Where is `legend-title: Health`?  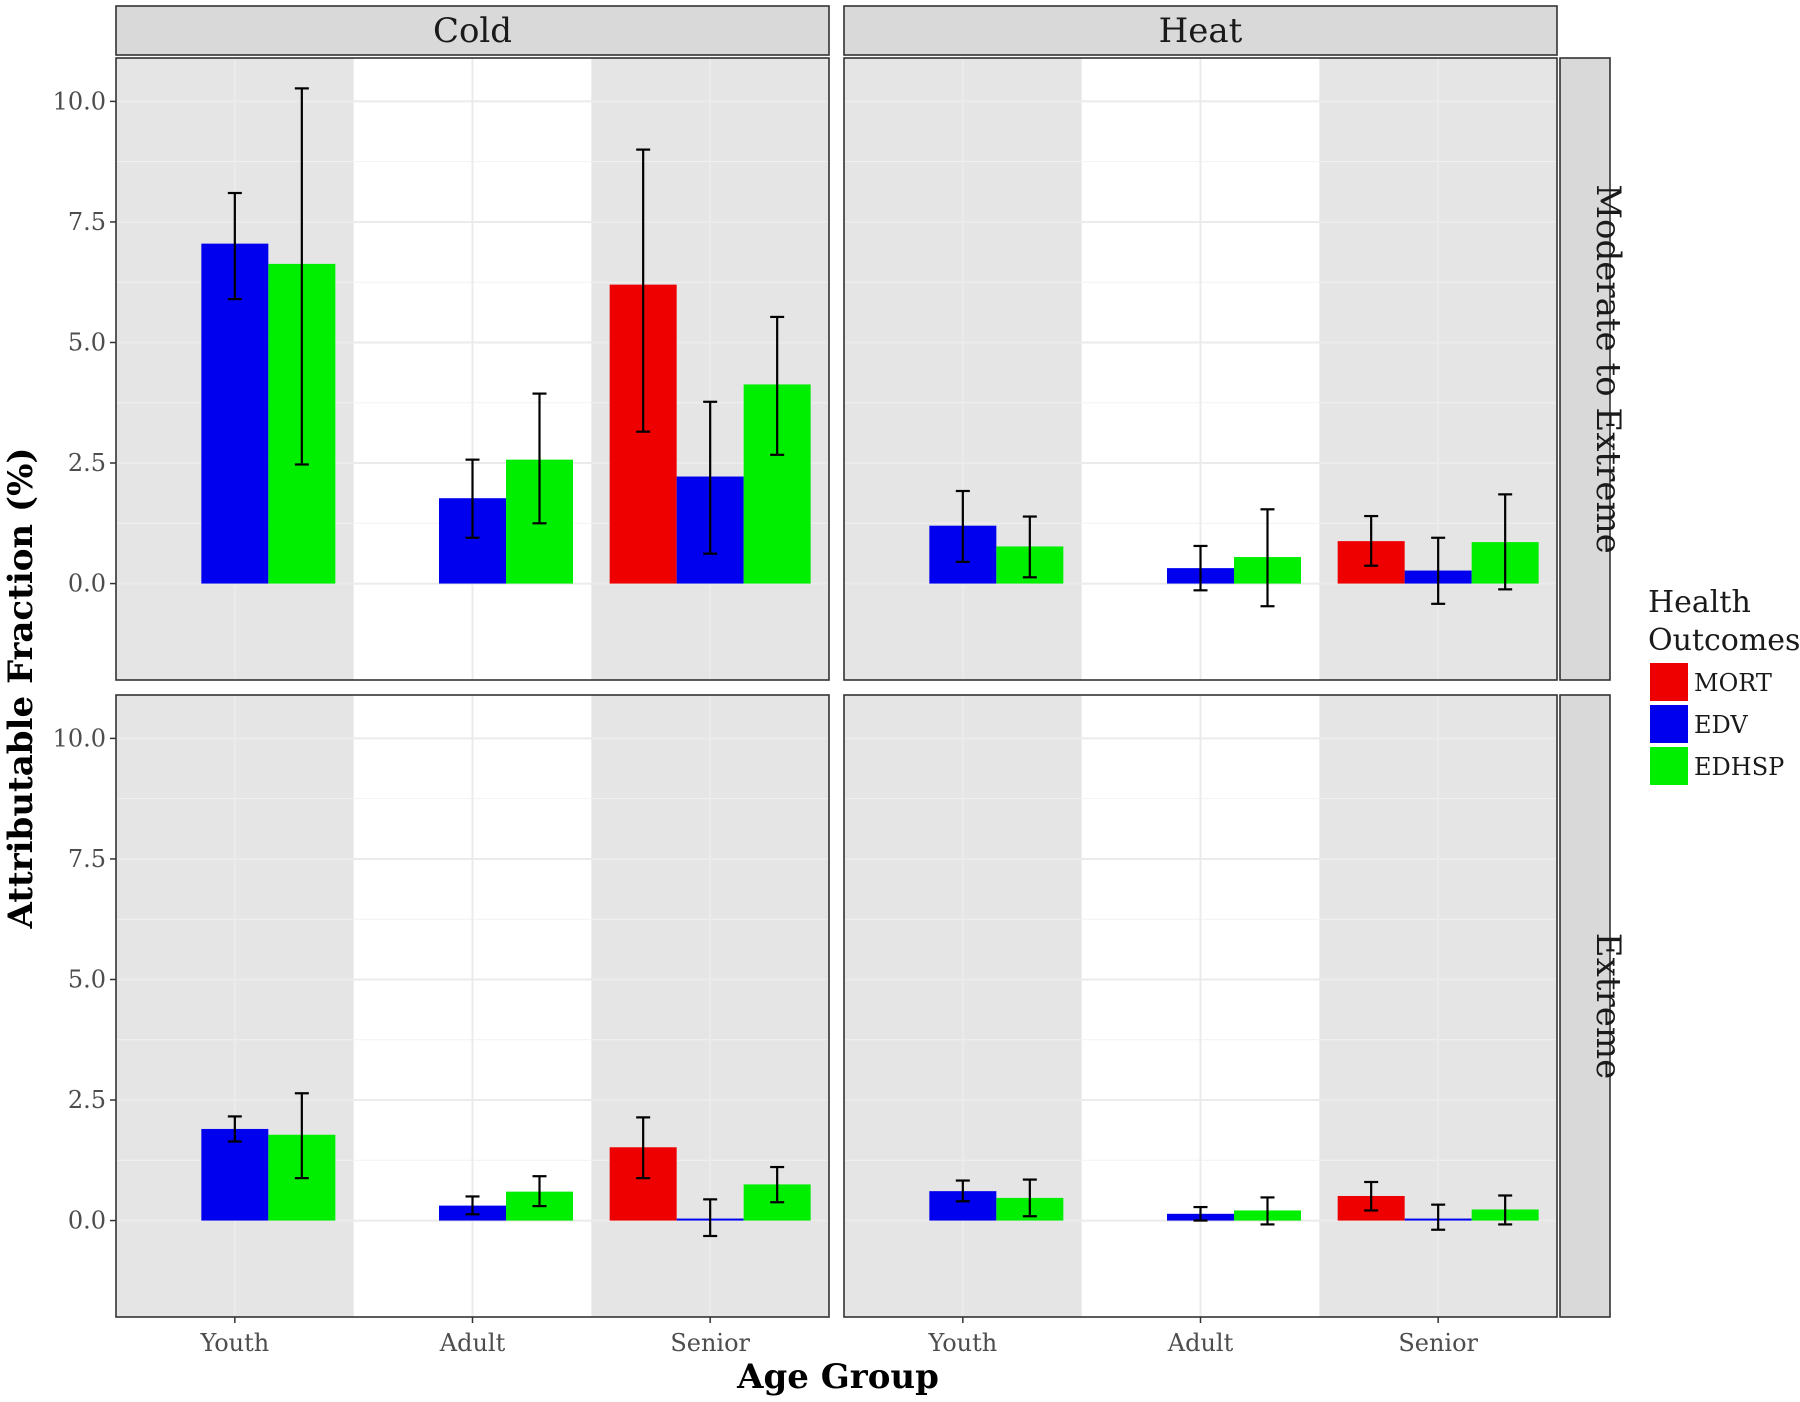
legend-title: Health is located at coordinates (1699, 602).